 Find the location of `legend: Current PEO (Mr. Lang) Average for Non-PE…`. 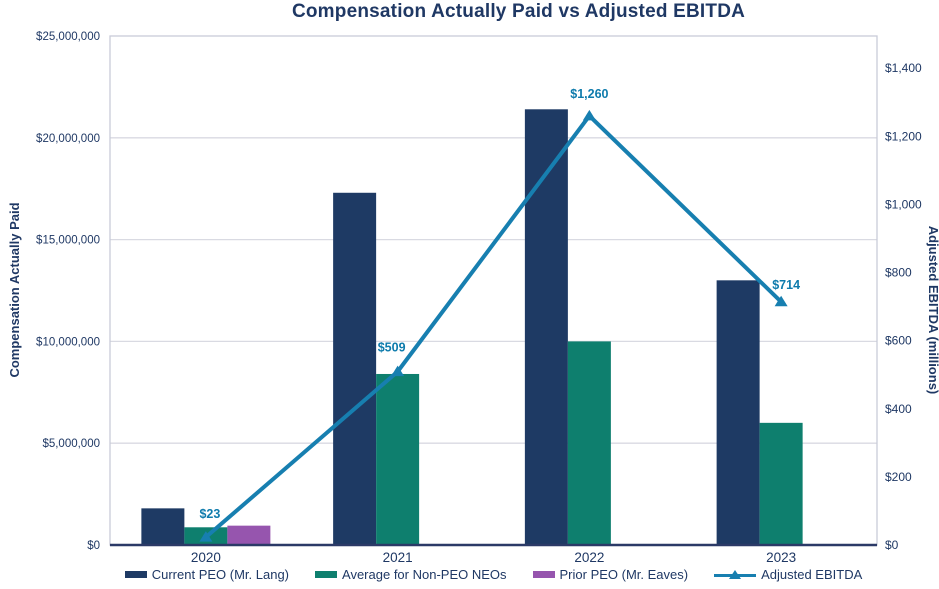

legend: Current PEO (Mr. Lang) Average for Non-PE… is located at coordinates (493, 574).